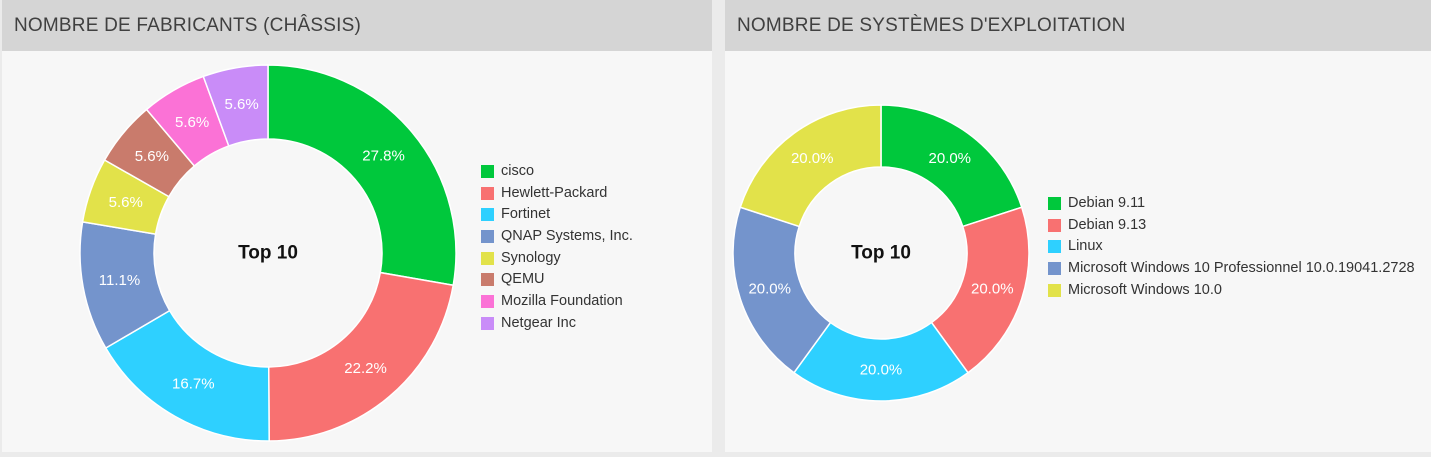 The height and width of the screenshot is (457, 1431). I want to click on legend-label: Microsoft Windows 10.0, so click(1145, 289).